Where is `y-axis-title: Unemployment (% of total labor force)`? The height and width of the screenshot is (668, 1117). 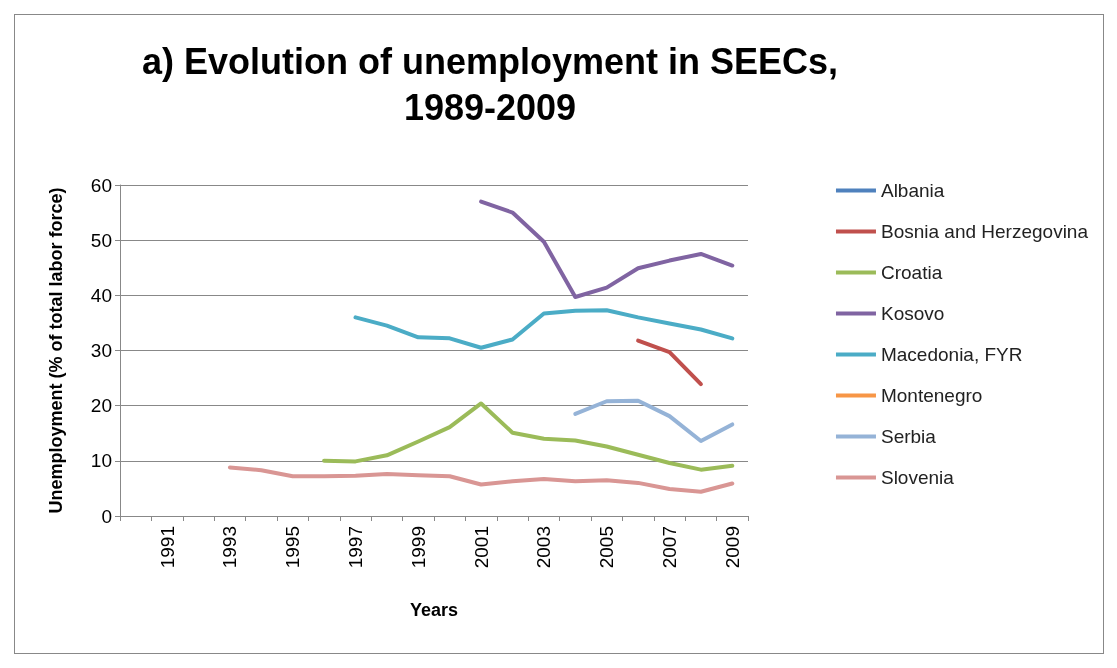 y-axis-title: Unemployment (% of total labor force) is located at coordinates (56, 350).